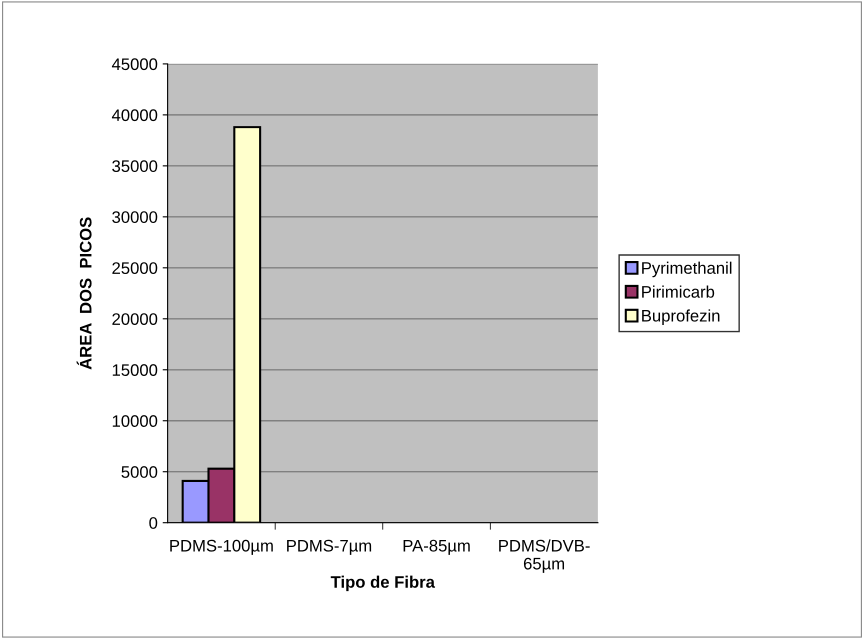  What do you see at coordinates (135, 370) in the screenshot?
I see `y-tick-label: 15000` at bounding box center [135, 370].